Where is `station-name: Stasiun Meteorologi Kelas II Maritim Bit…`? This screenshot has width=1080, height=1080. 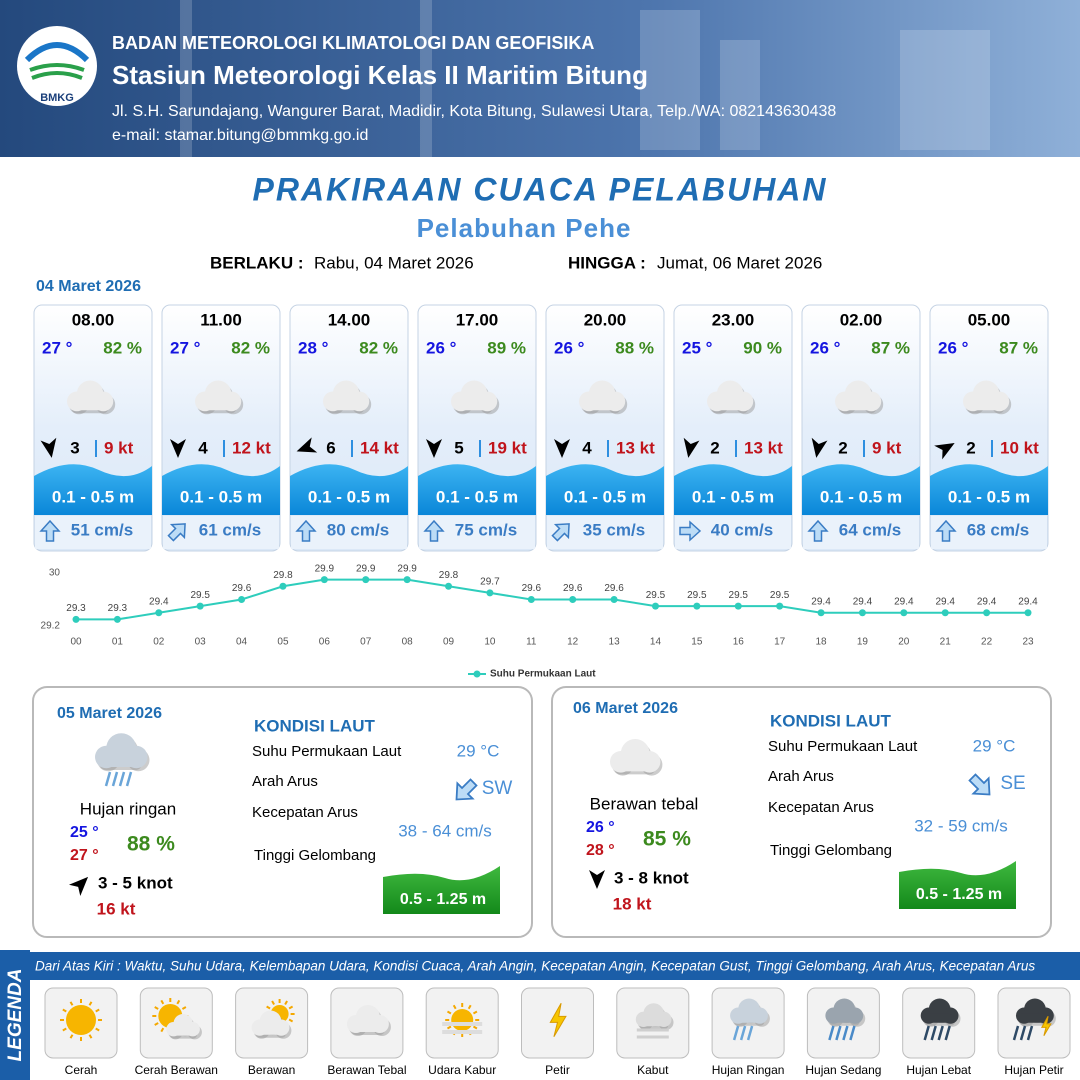 station-name: Stasiun Meteorologi Kelas II Maritim Bit… is located at coordinates (380, 75).